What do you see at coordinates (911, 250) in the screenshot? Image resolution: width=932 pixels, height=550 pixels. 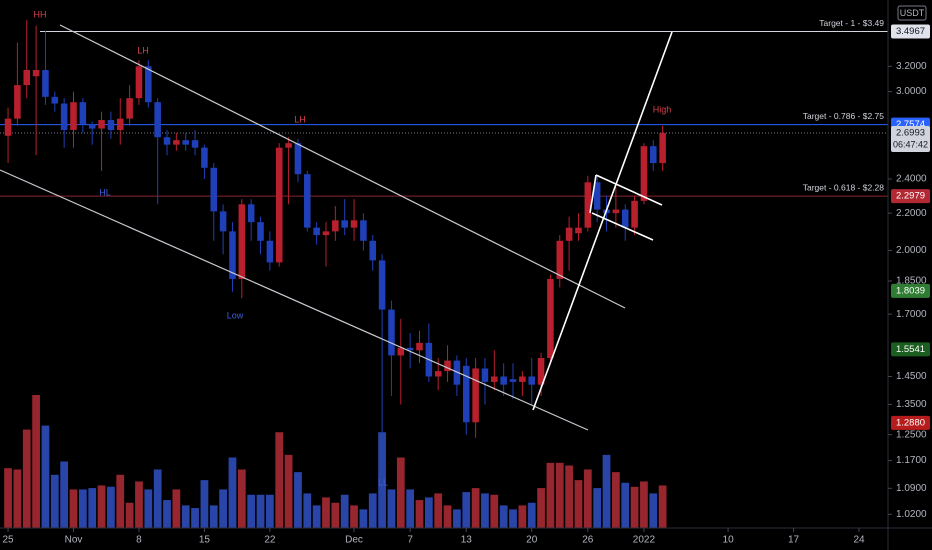 I see `y-tick-label: 2.0000` at bounding box center [911, 250].